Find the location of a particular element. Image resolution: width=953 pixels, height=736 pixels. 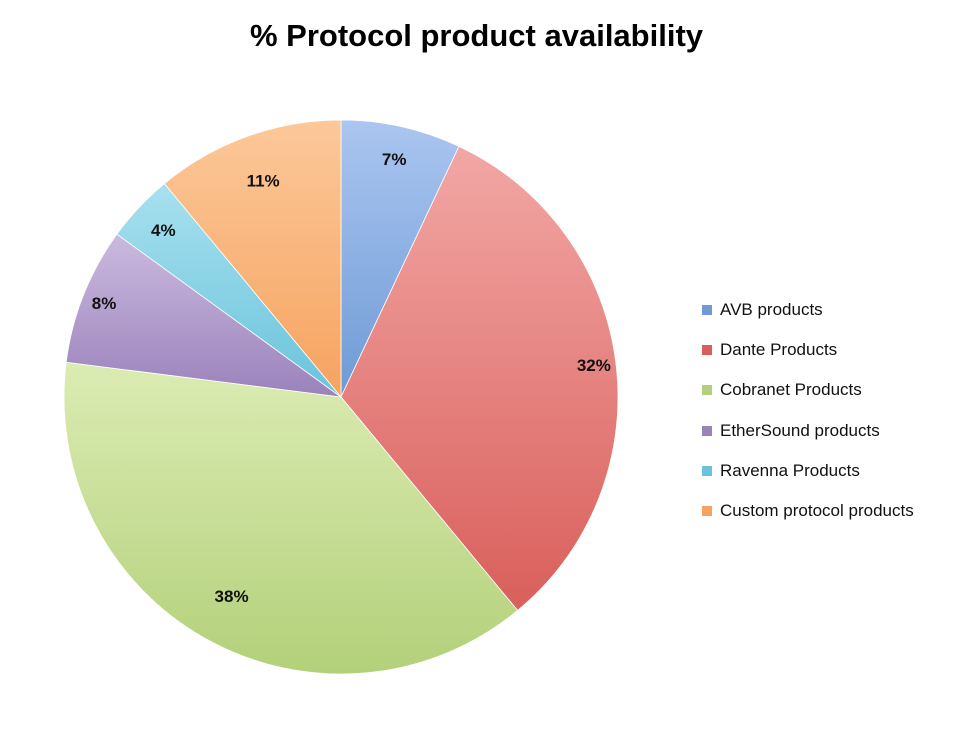

legend-label: Dante Products is located at coordinates (779, 350).